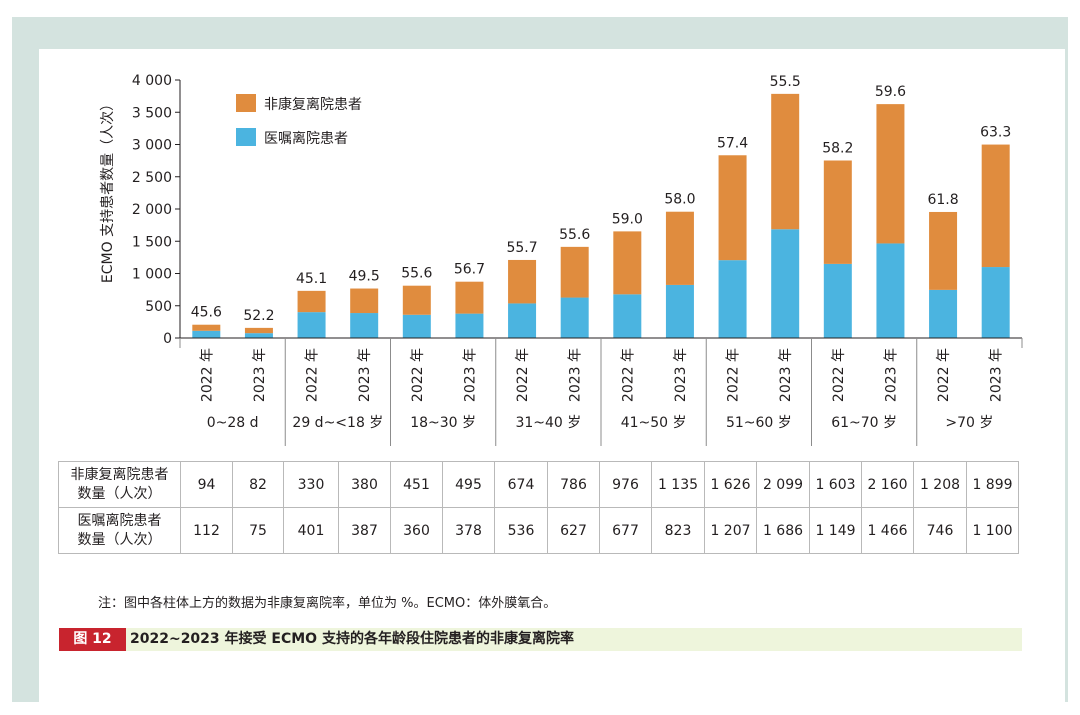  Describe the element at coordinates (887, 484) in the screenshot. I see `table-cell: 2 160` at that location.